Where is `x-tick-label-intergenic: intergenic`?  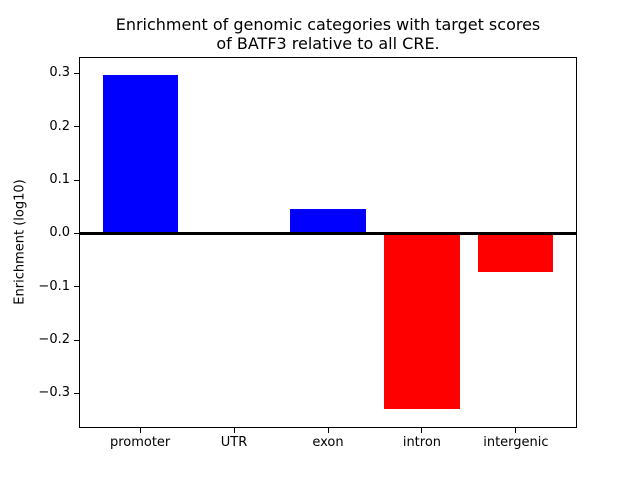
x-tick-label-intergenic: intergenic is located at coordinates (516, 442).